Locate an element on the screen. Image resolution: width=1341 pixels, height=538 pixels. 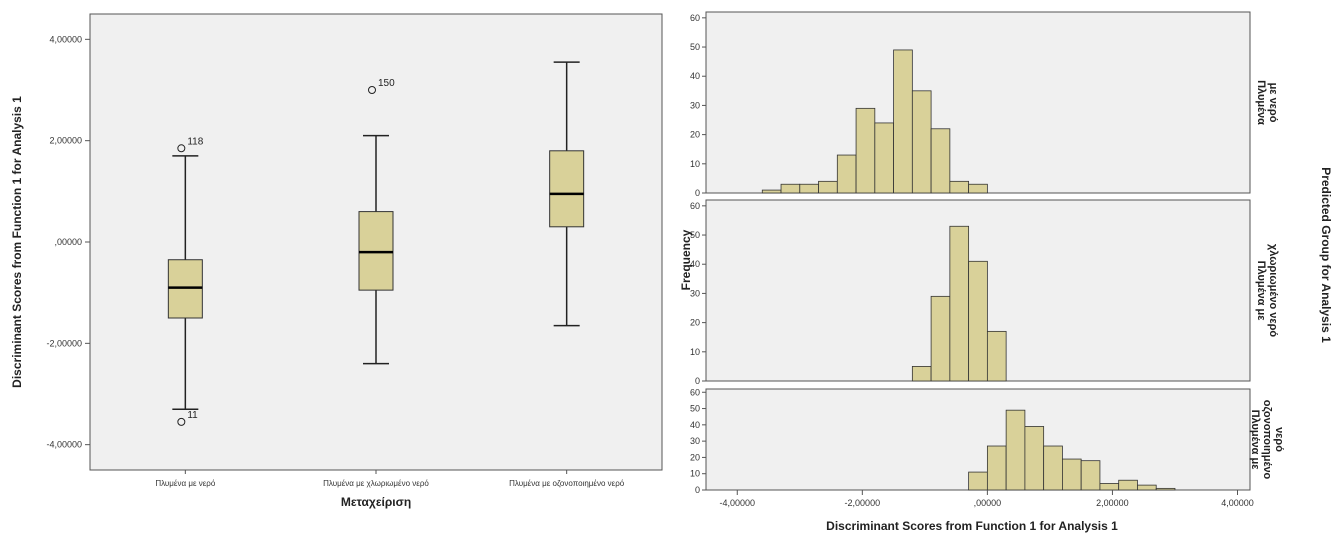
boxplot-y-tick-label: 4,00000 is located at coordinates (65, 39).